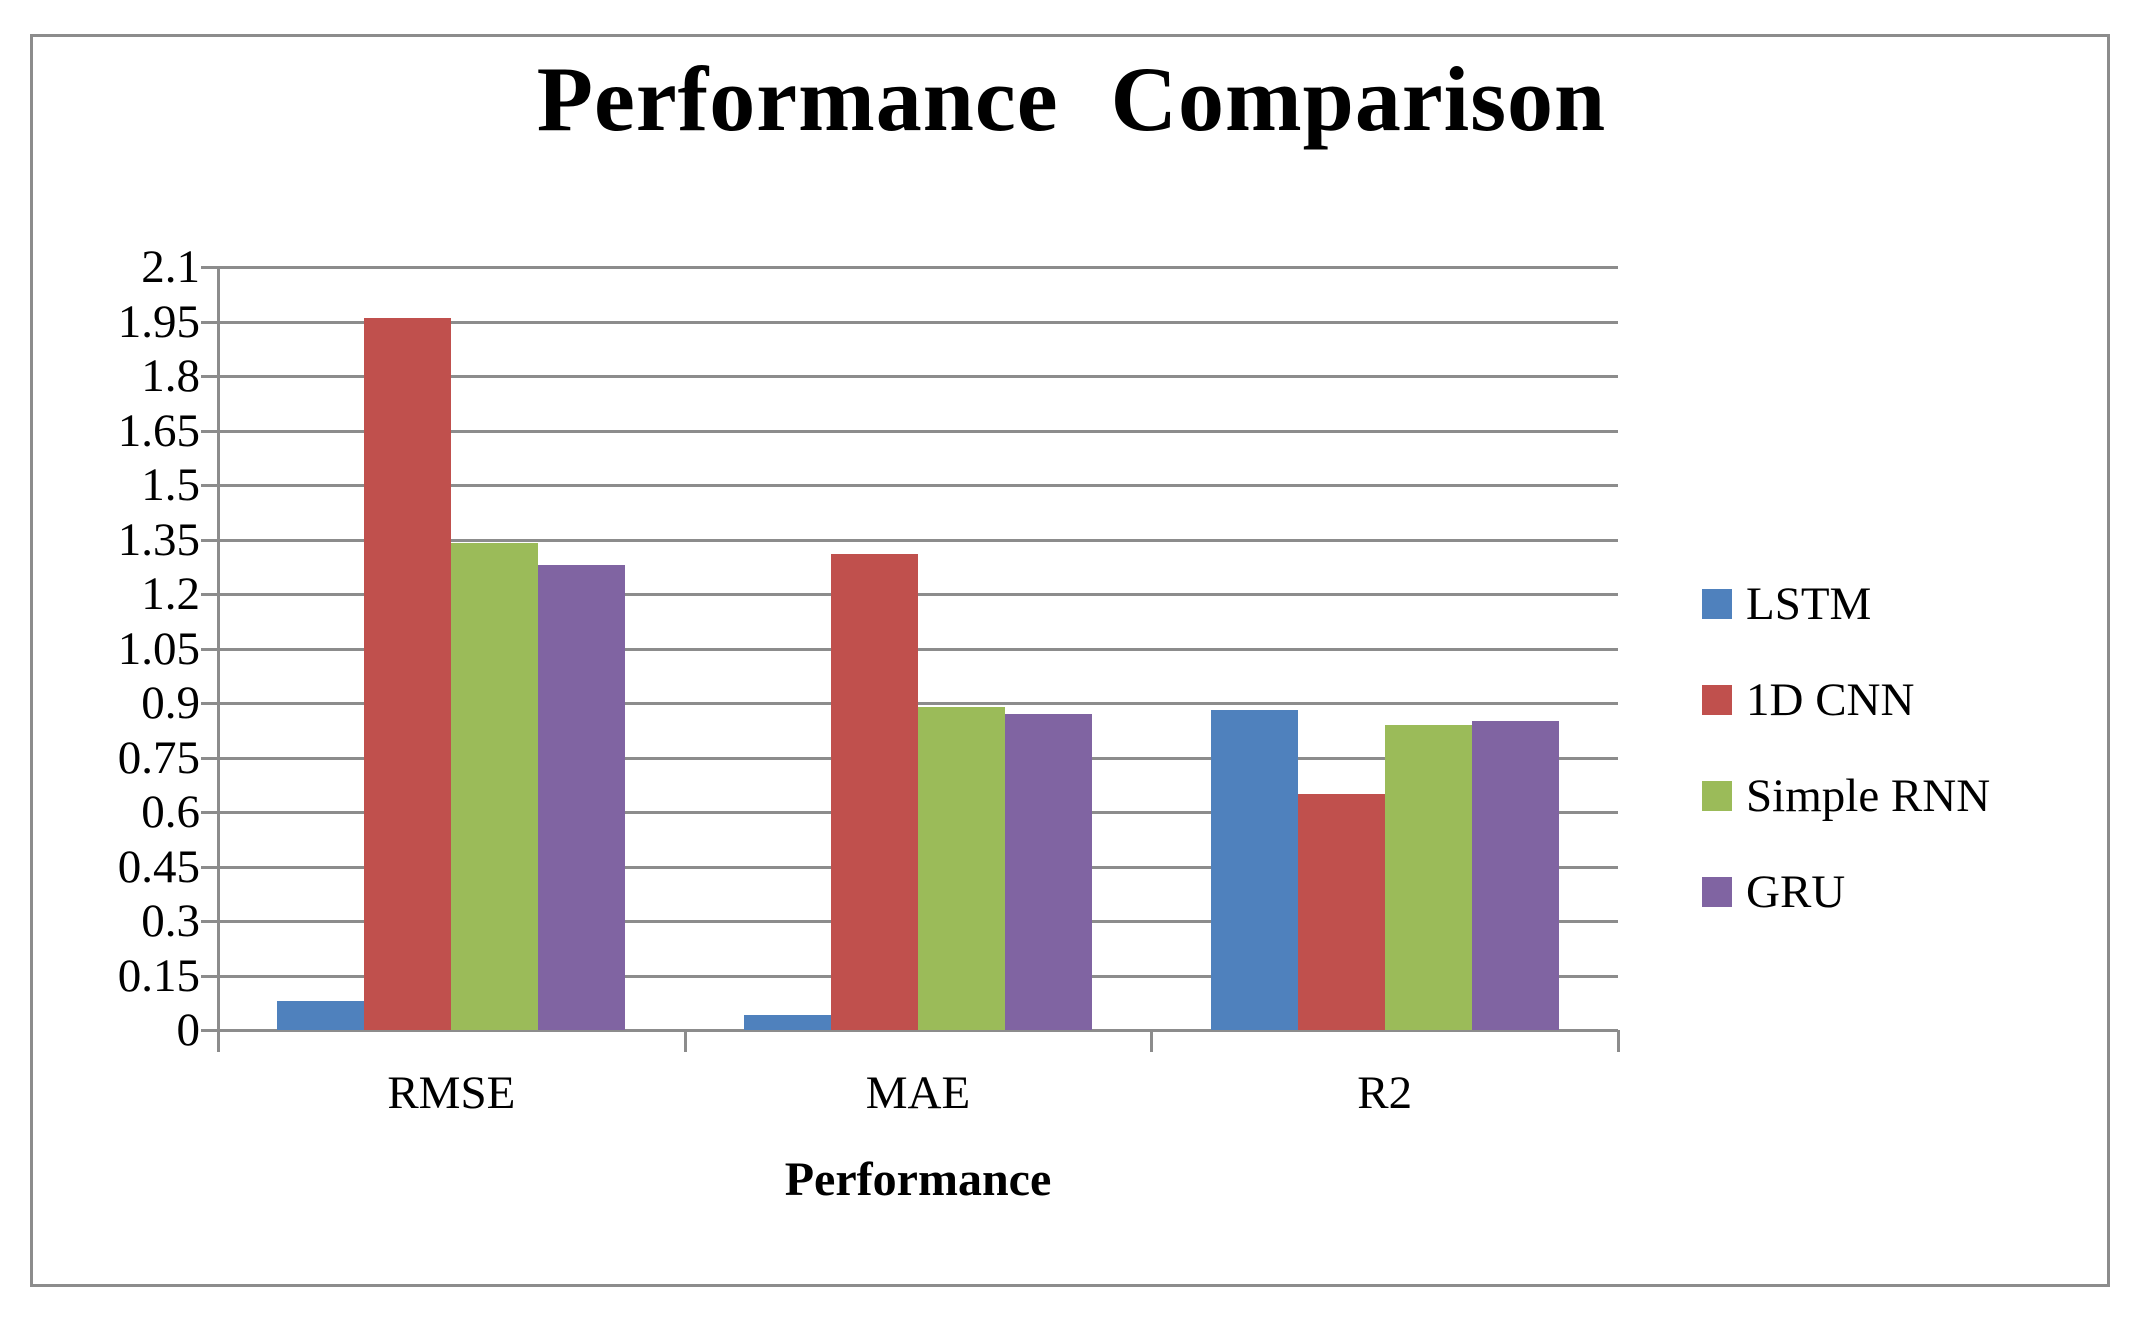 This screenshot has width=2138, height=1321. What do you see at coordinates (407, 674) in the screenshot?
I see `bar-rmse-1d-cnn` at bounding box center [407, 674].